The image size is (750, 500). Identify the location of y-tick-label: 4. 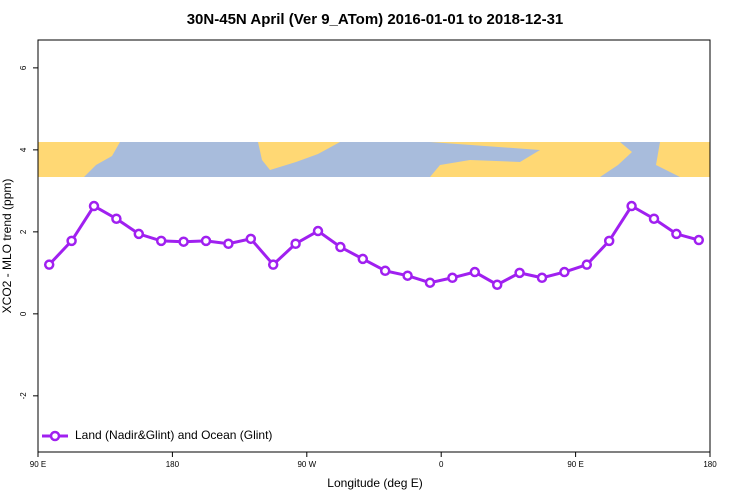
(23, 149).